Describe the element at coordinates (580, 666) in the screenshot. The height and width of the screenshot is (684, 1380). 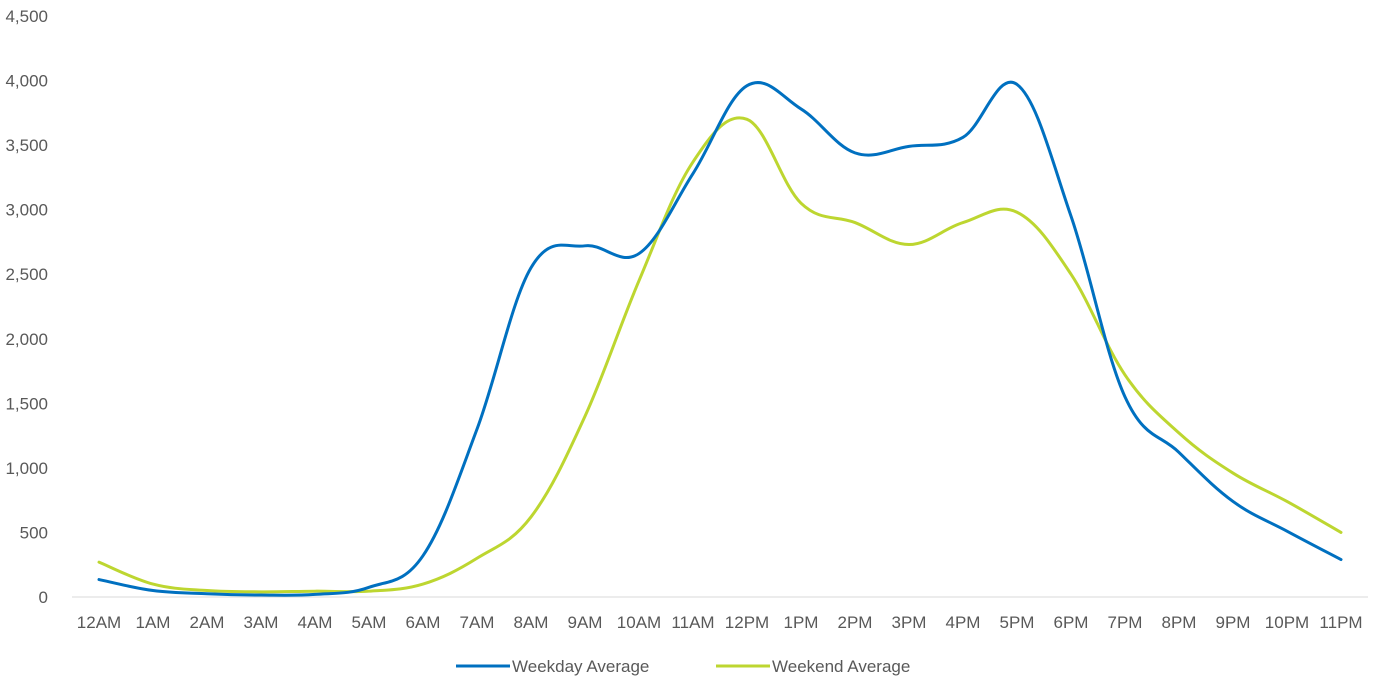
I see `legend-label: Weekday Average` at that location.